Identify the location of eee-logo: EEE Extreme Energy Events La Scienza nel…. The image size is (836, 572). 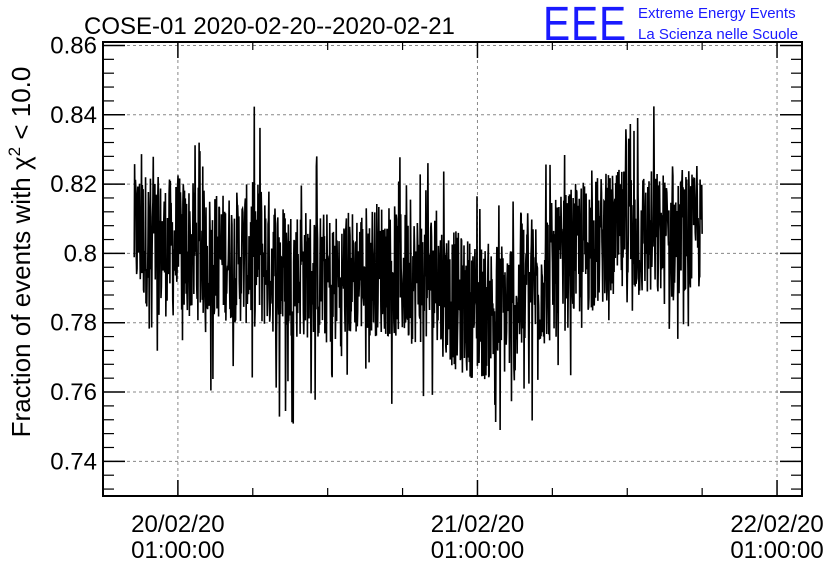
(670, 25).